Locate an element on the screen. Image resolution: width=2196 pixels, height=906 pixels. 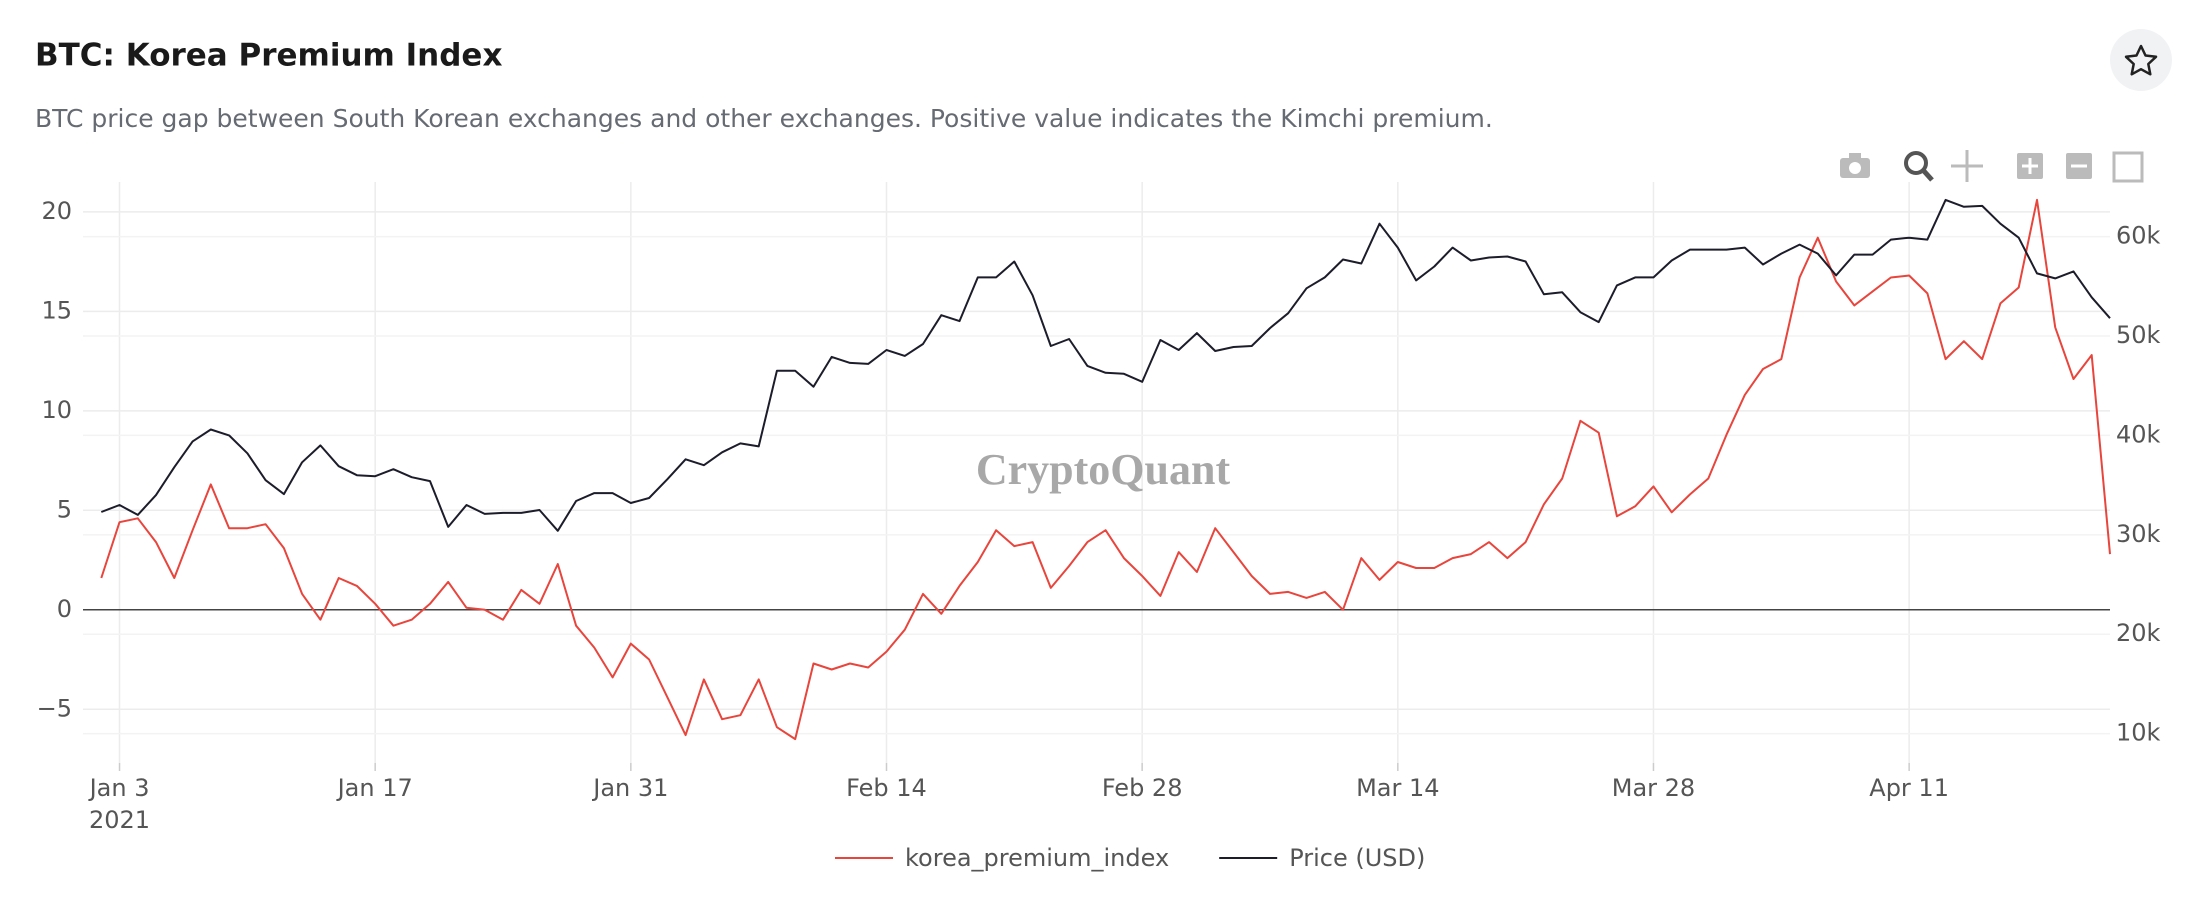
reset-button is located at coordinates (2128, 167).